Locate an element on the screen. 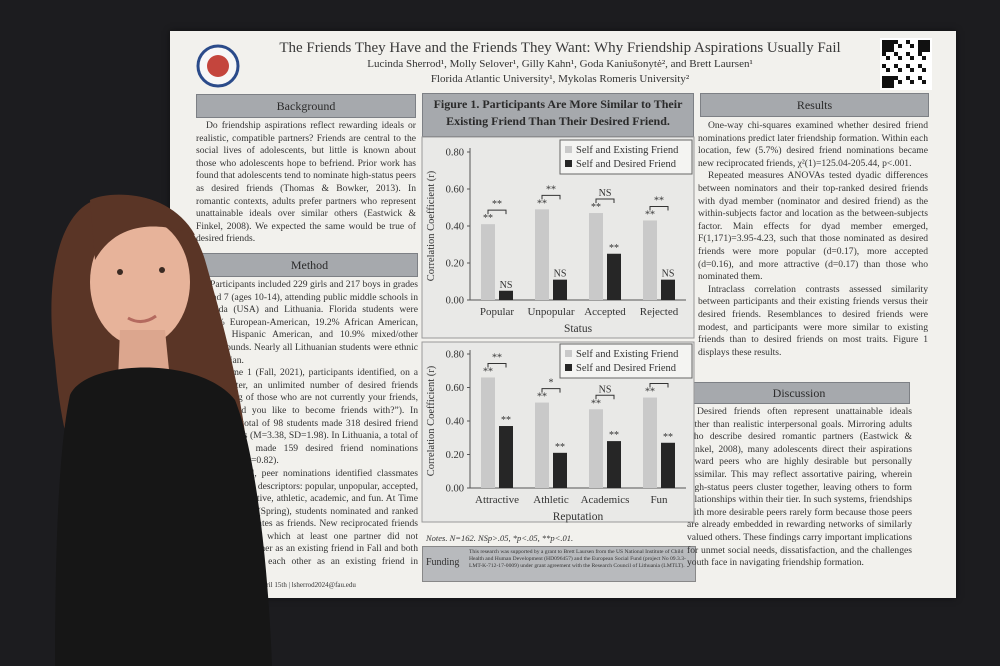  smile is located at coordinates (142, 318).